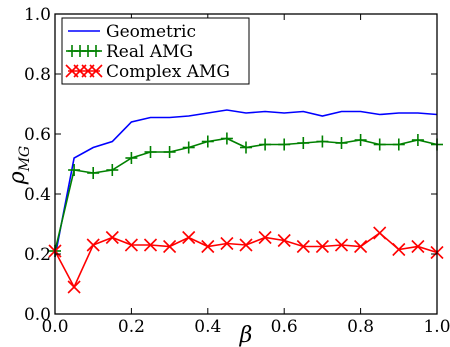 The width and height of the screenshot is (450, 347). Describe the element at coordinates (37, 15) in the screenshot. I see `y-tick-label: 1.0` at that location.